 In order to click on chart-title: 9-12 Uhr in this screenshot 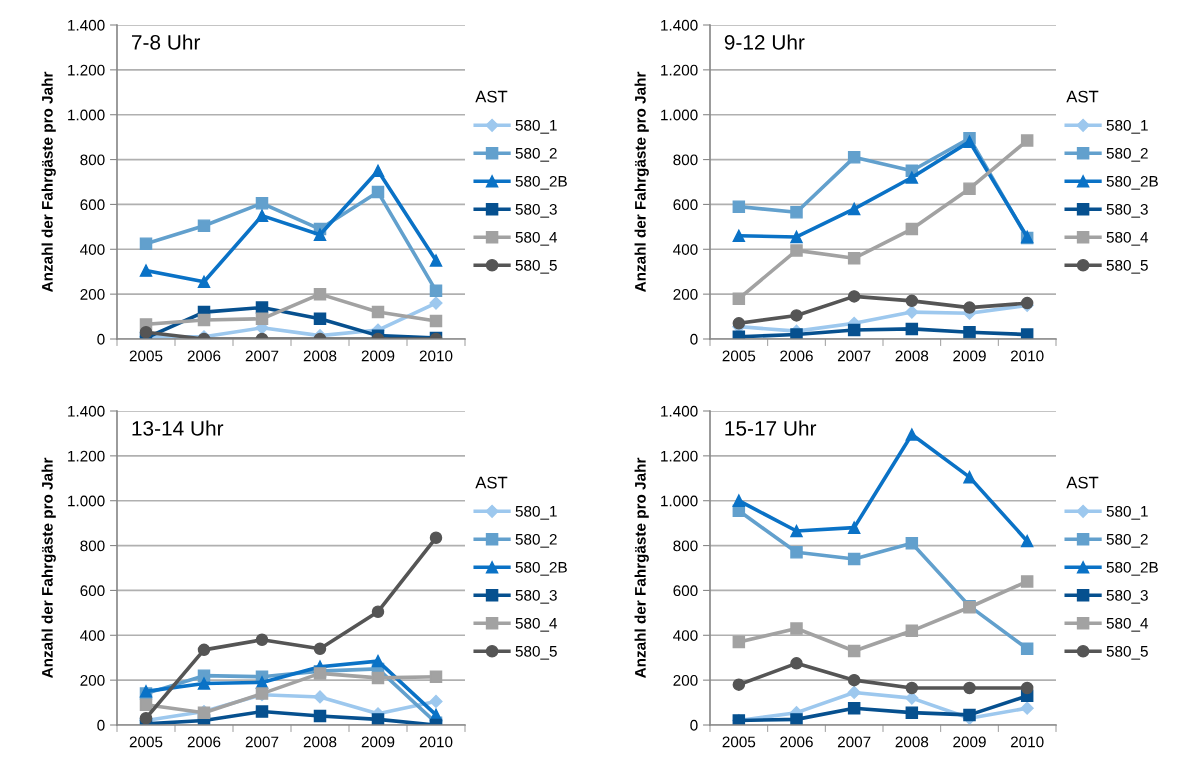, I will do `click(764, 42)`.